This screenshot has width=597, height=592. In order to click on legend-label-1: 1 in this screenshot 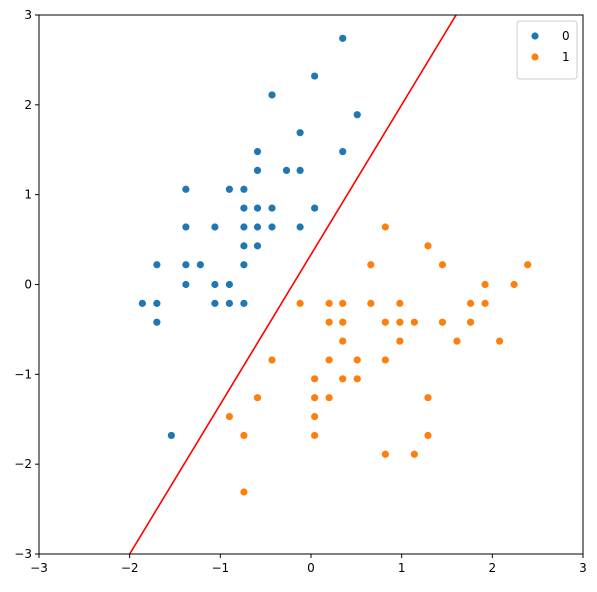, I will do `click(566, 57)`.